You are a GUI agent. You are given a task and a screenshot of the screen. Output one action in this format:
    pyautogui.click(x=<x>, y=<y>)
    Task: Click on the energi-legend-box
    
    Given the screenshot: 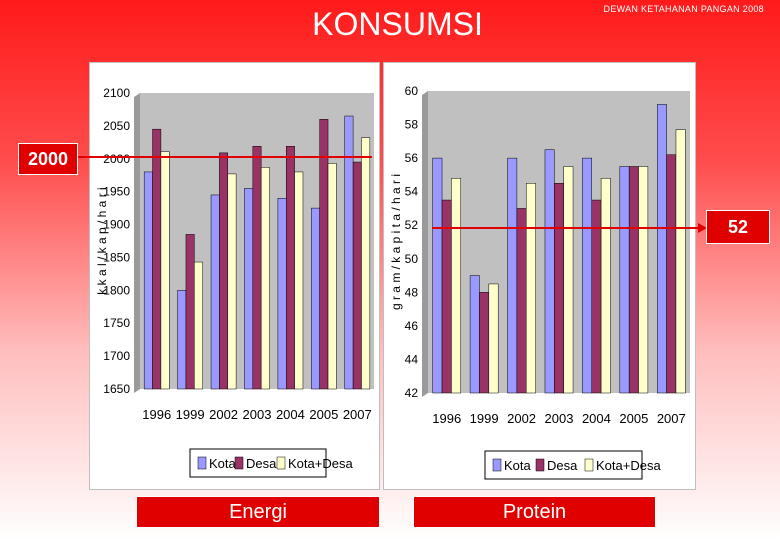 What is the action you would take?
    pyautogui.click(x=258, y=463)
    